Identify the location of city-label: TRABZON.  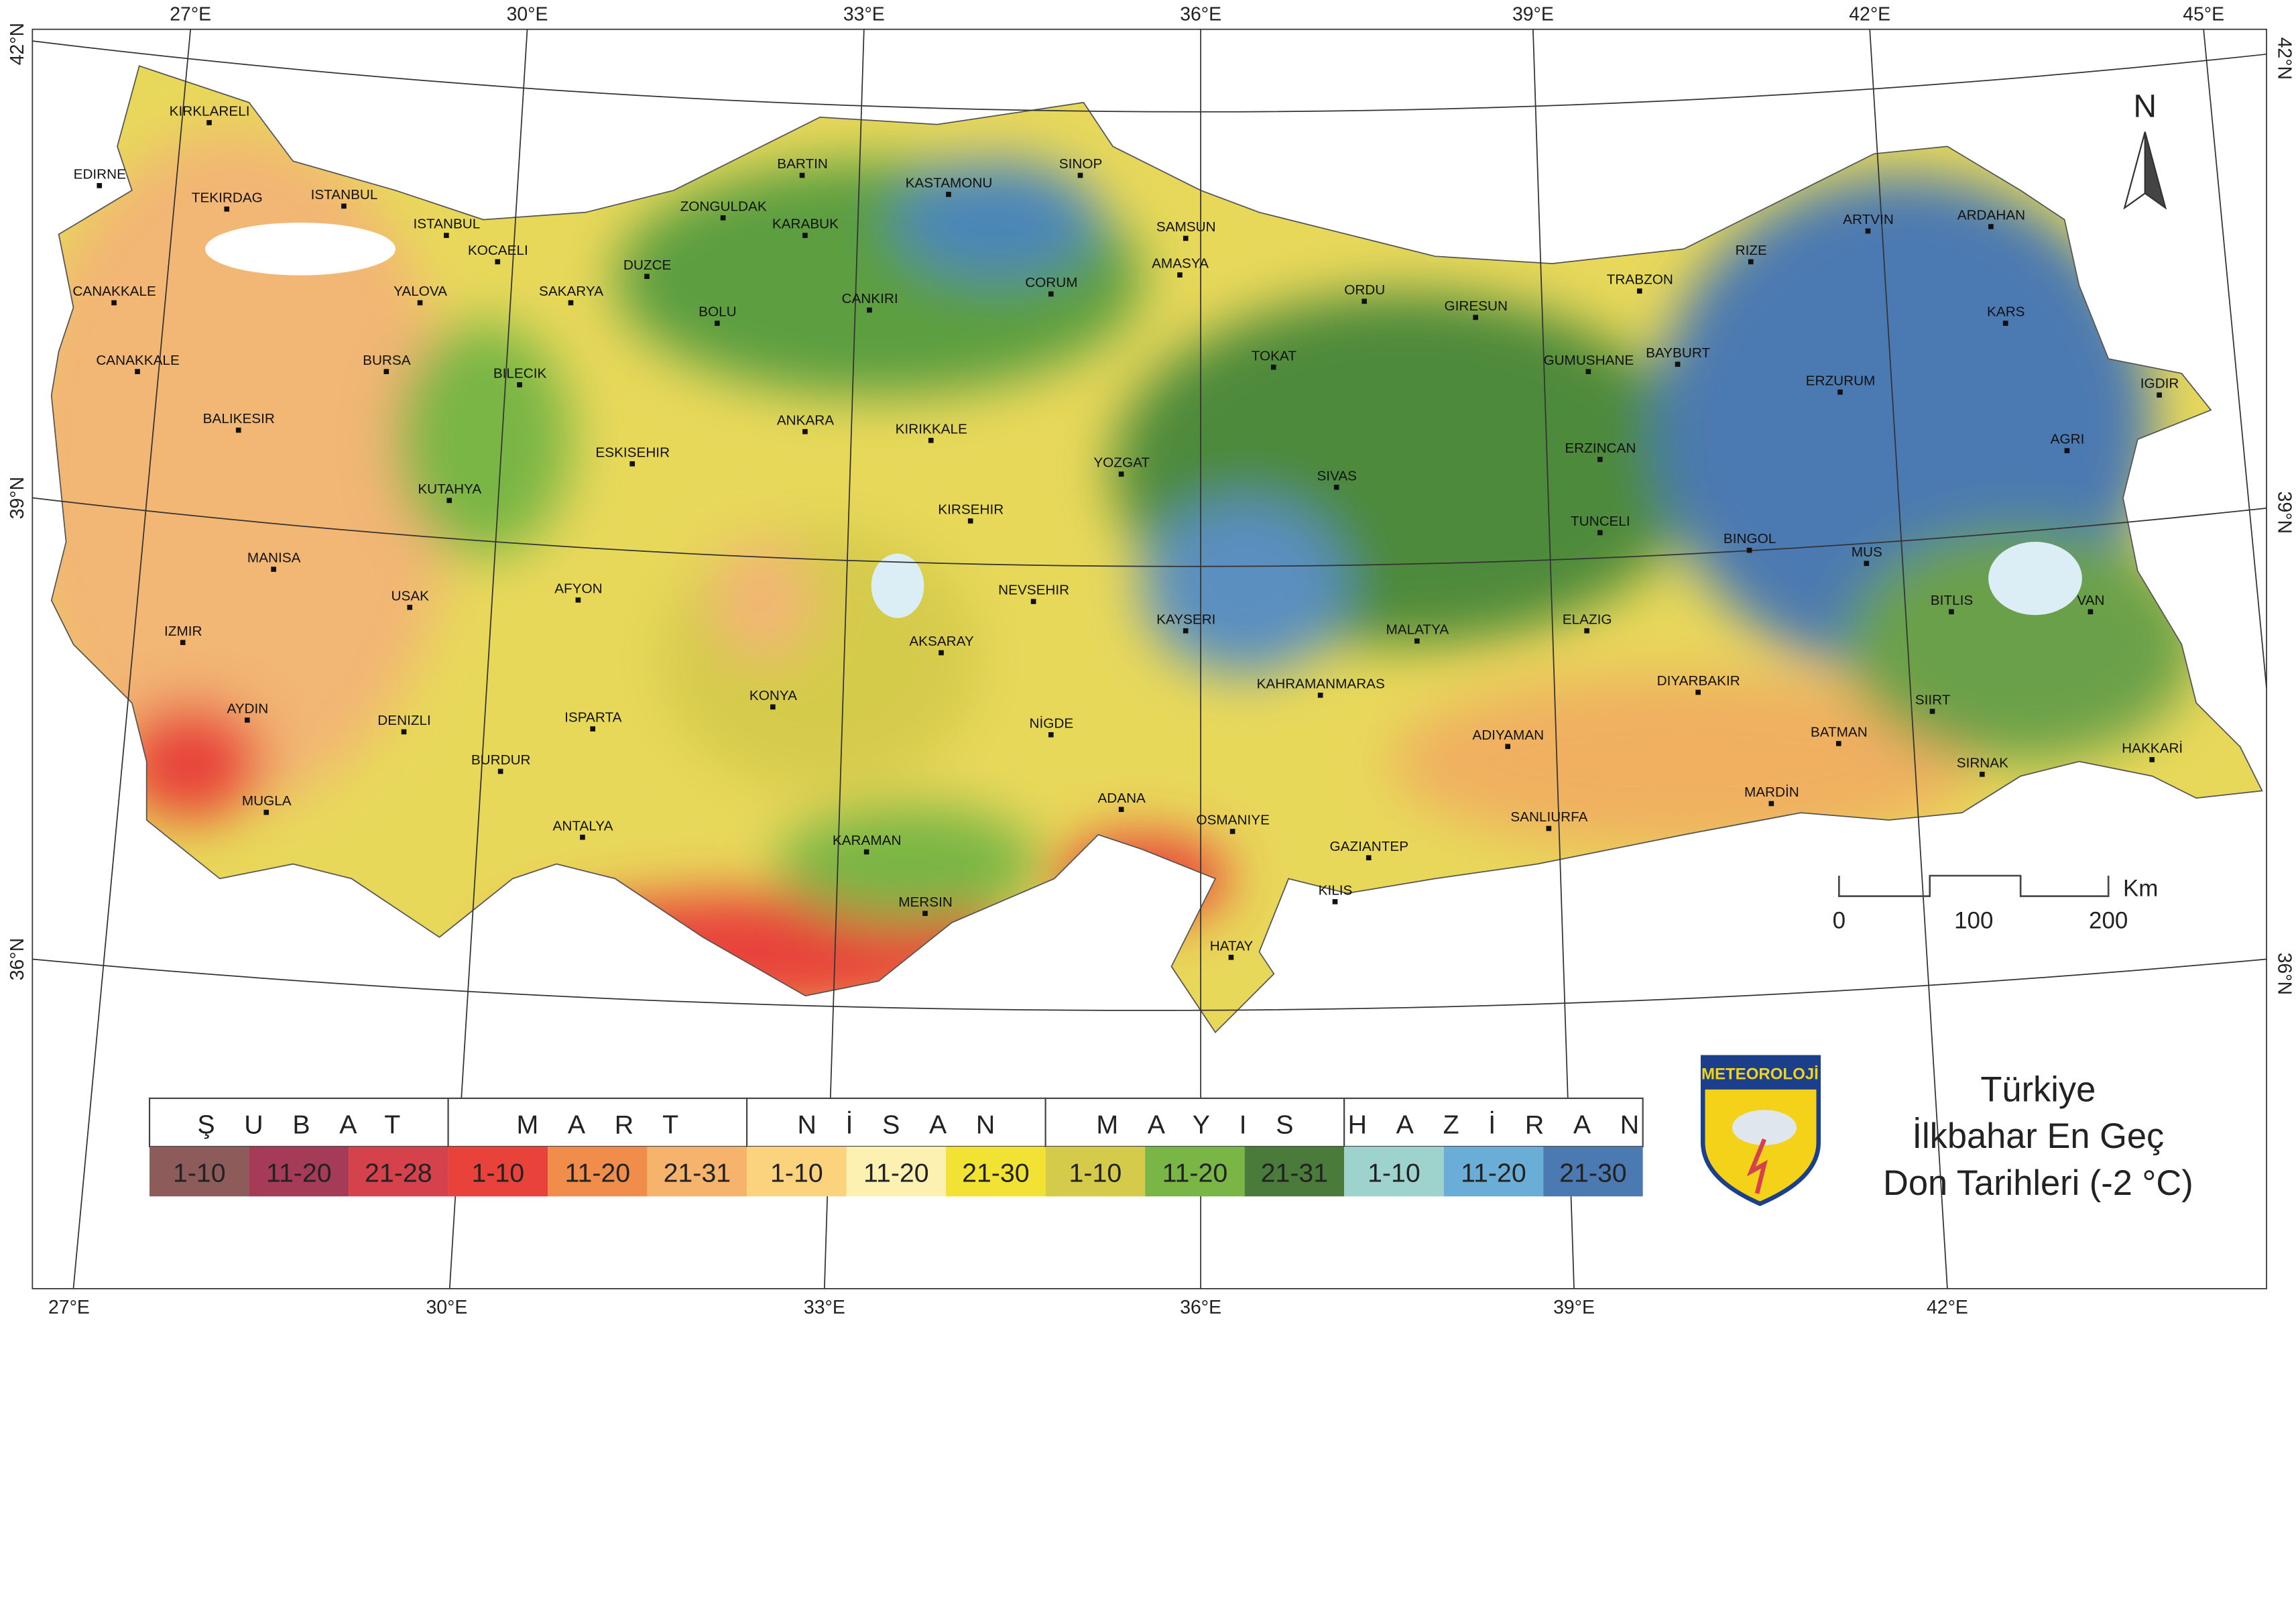
(1640, 280).